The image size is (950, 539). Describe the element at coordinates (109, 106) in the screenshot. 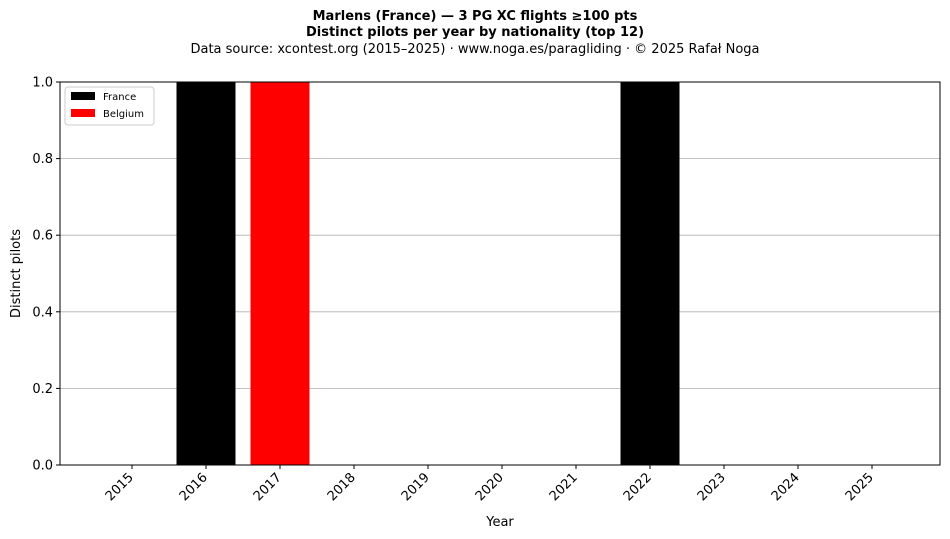

I see `legend: France Belgium` at that location.